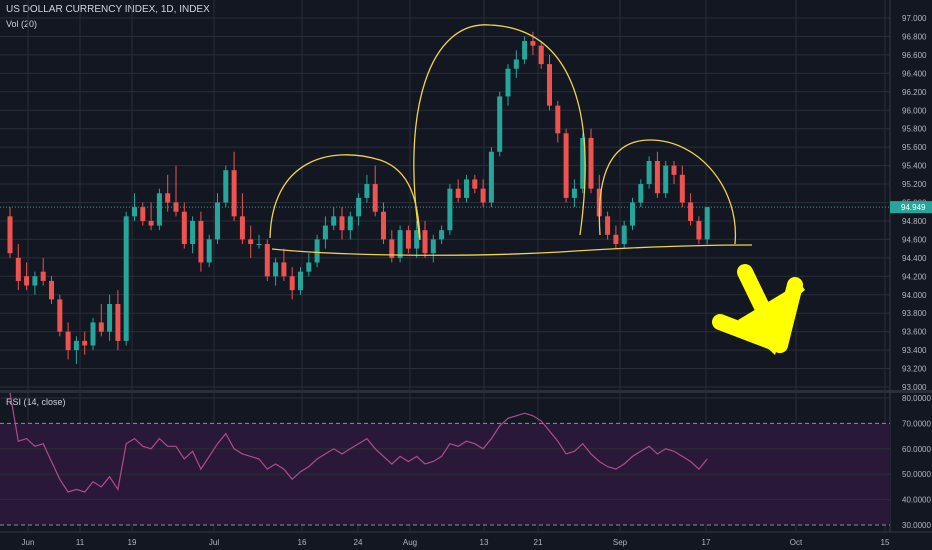  I want to click on price-tick-label: 96.400, so click(914, 73).